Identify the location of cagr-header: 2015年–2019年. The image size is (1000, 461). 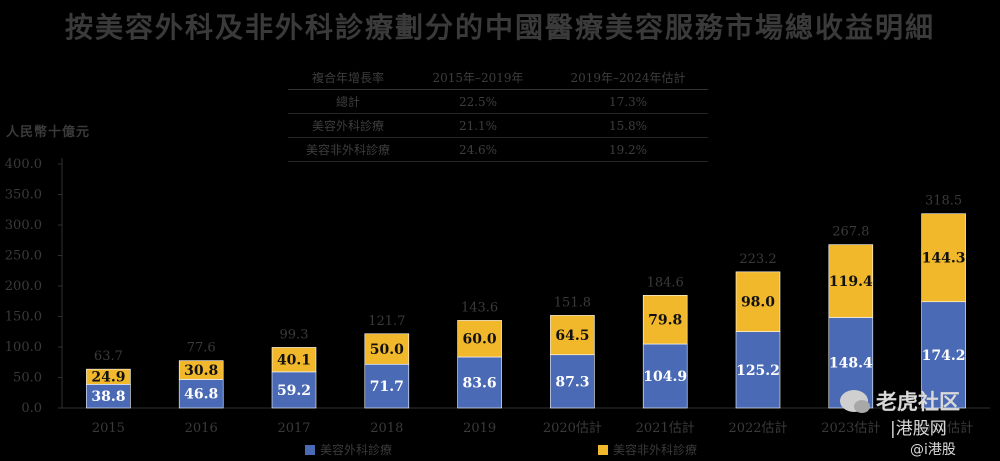
(478, 78).